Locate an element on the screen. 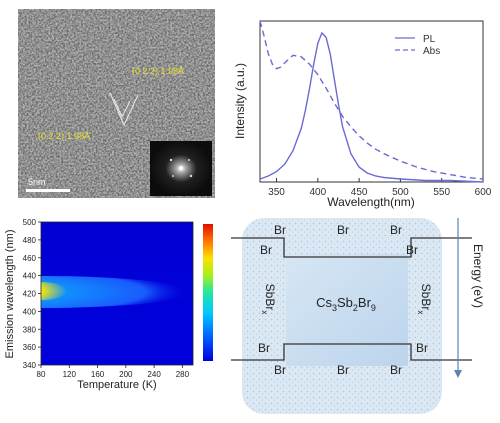  conduction-band-line is located at coordinates (351, 247).